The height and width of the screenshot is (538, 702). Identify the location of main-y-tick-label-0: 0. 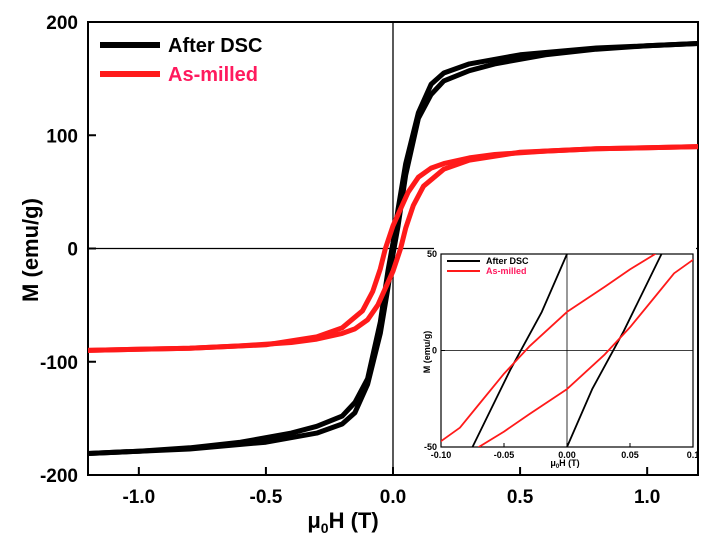
(72, 250).